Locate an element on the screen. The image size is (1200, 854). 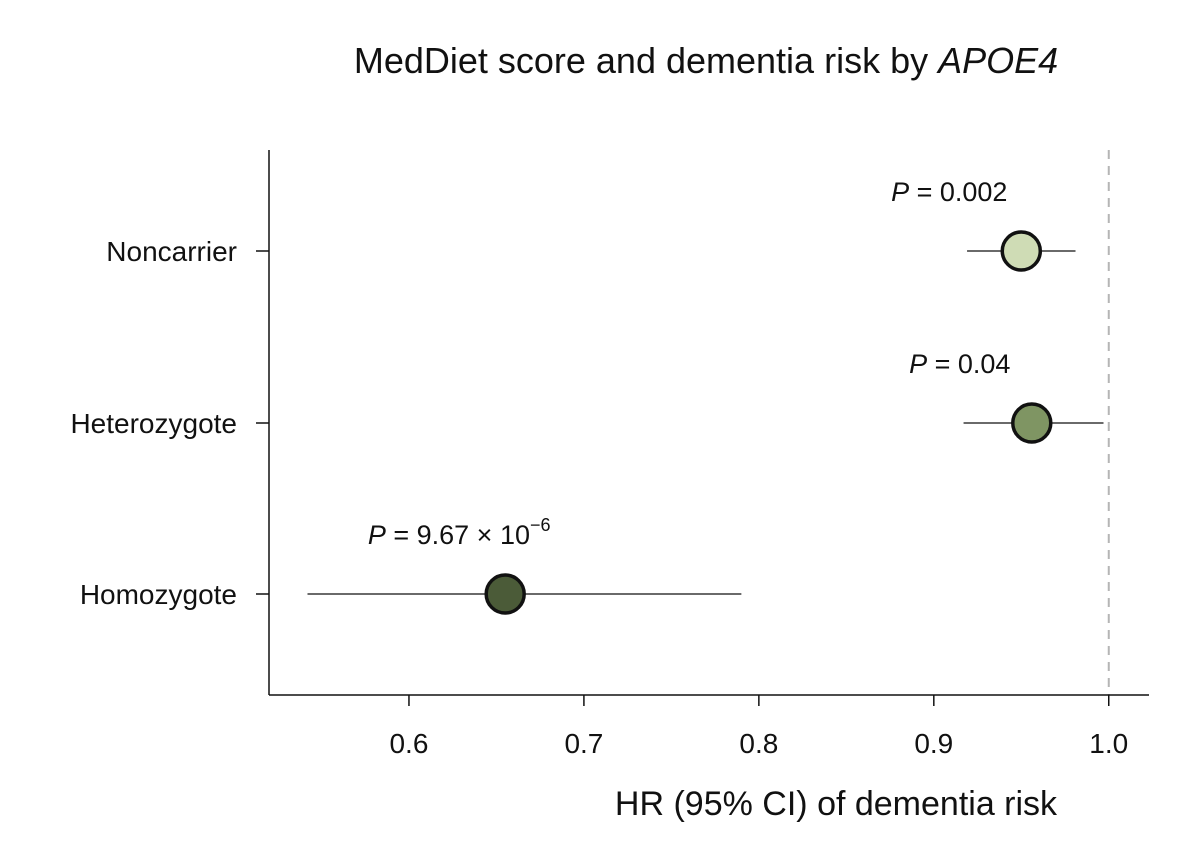
x-tick-label: 0.8 is located at coordinates (758, 743).